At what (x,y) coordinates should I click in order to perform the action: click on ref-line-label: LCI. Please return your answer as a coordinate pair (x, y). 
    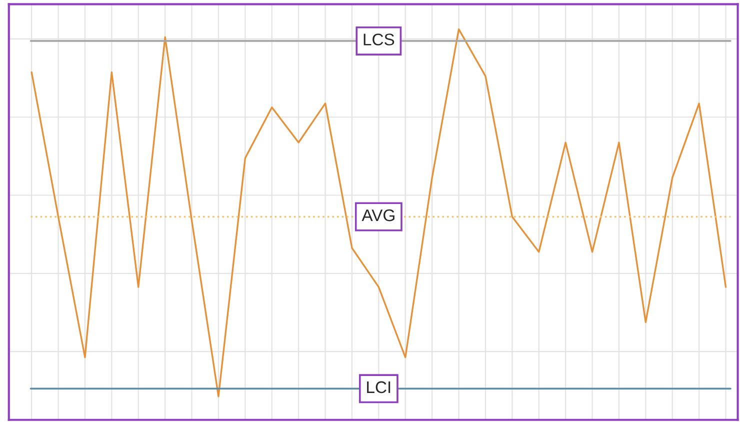
    Looking at the image, I should click on (378, 387).